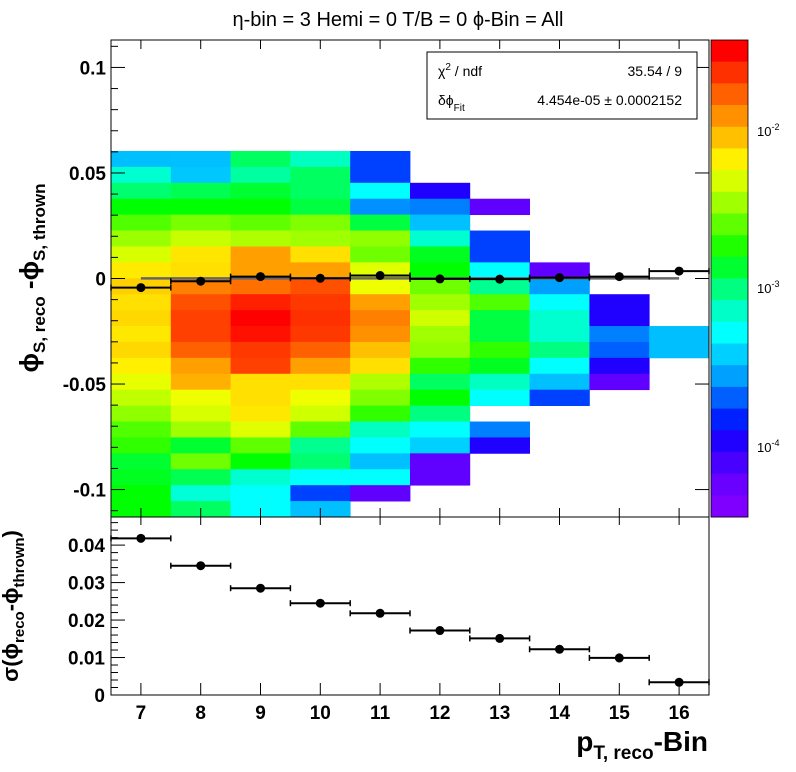  Describe the element at coordinates (200, 713) in the screenshot. I see `x-tick-label: 8` at that location.